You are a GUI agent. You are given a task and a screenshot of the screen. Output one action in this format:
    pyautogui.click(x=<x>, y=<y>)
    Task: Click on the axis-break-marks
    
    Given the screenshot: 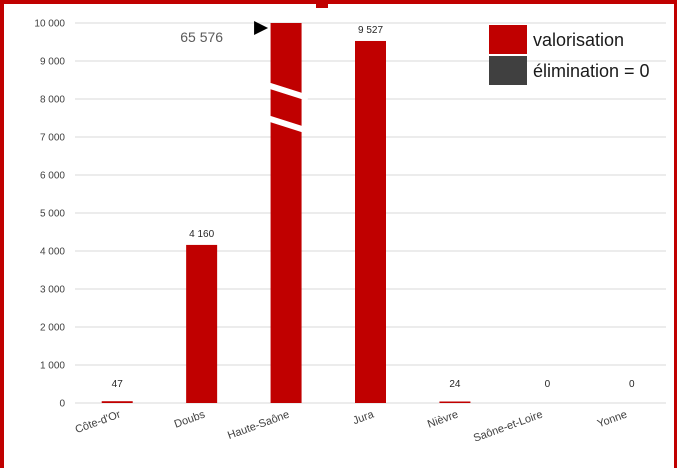 What is the action you would take?
    pyautogui.click(x=286, y=107)
    